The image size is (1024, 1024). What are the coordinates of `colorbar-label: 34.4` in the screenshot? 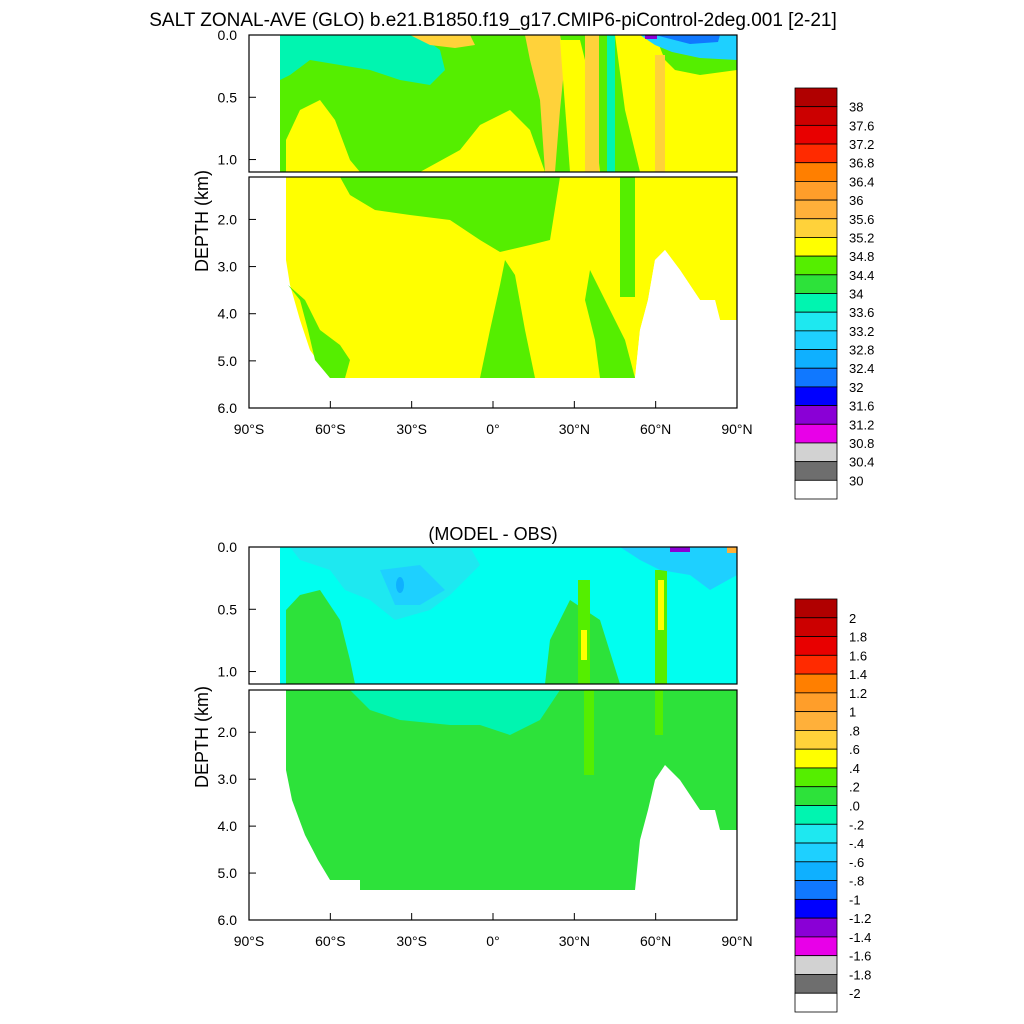 It's located at (861, 275).